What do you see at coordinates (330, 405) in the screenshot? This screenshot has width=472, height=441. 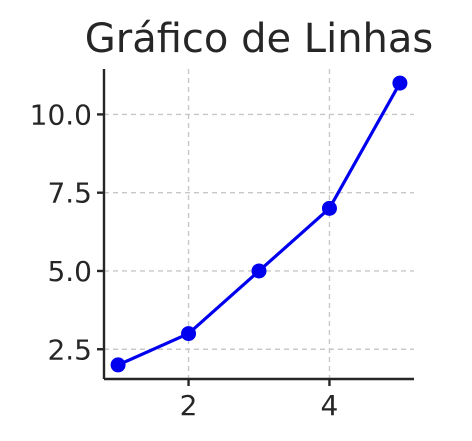 I see `x-tick-label: 4` at bounding box center [330, 405].